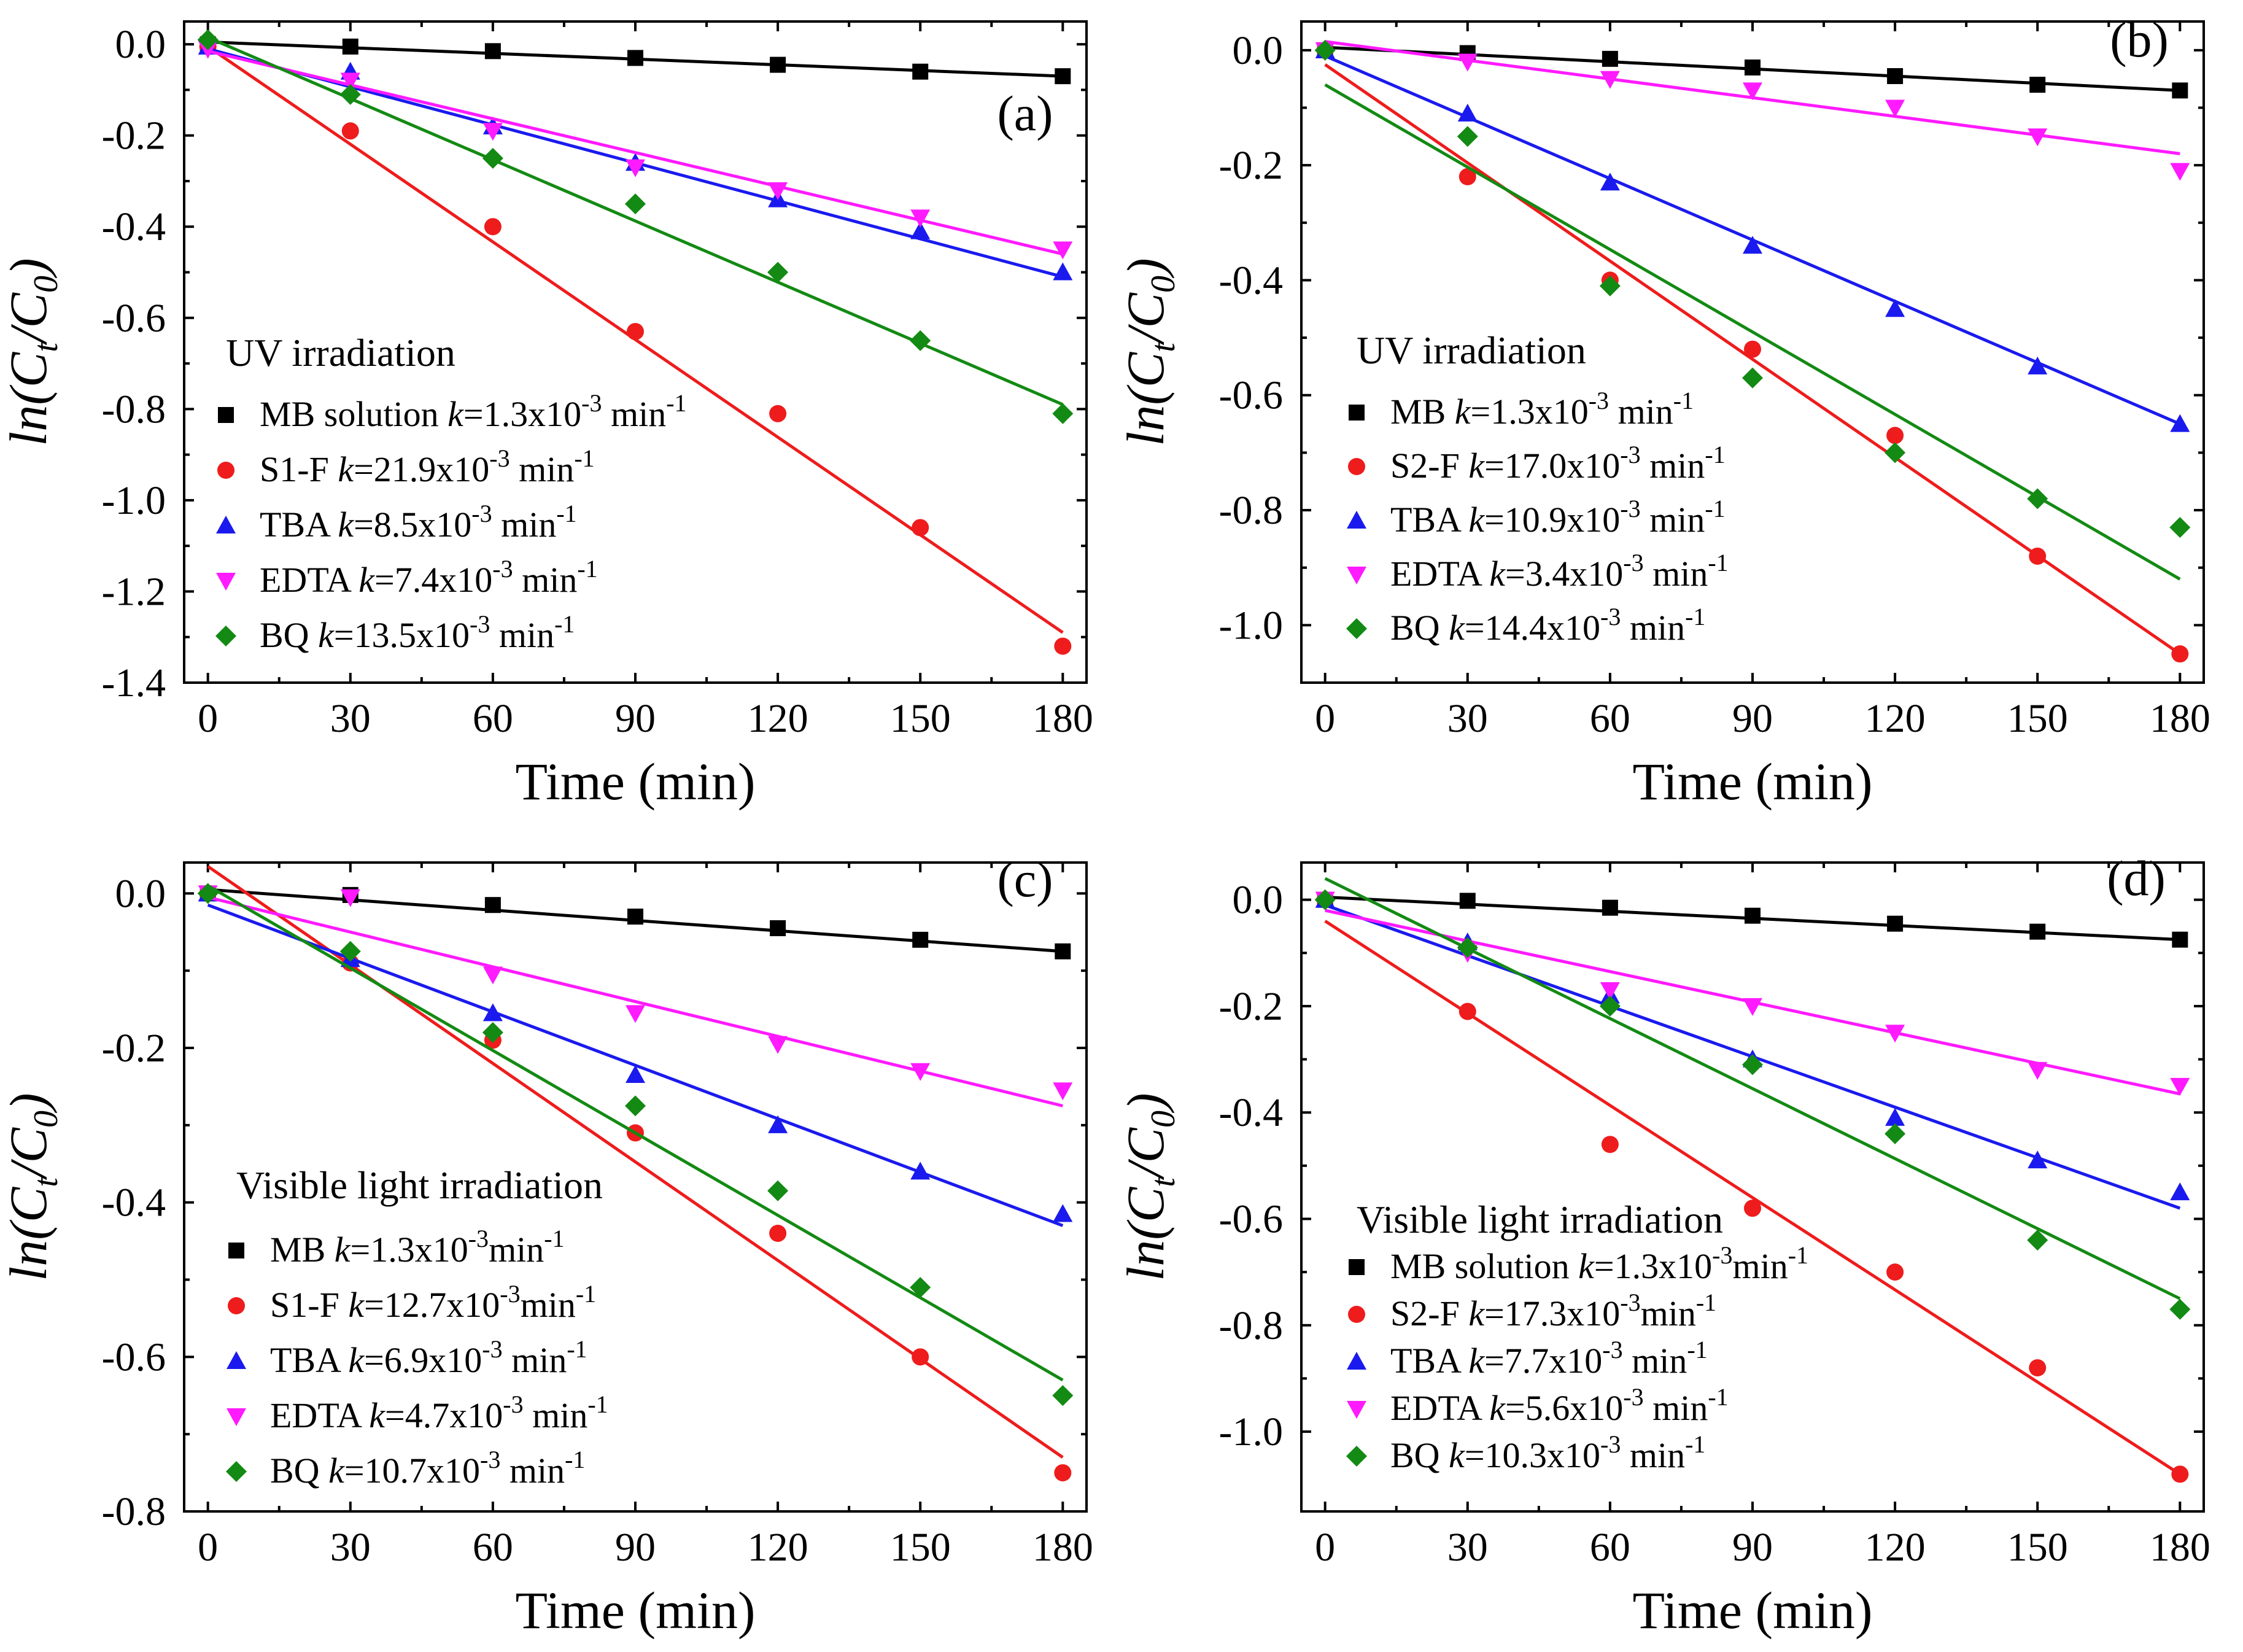 This screenshot has width=2243, height=1652. Describe the element at coordinates (1429, 466) in the screenshot. I see `legend-series-name: S2-F` at that location.